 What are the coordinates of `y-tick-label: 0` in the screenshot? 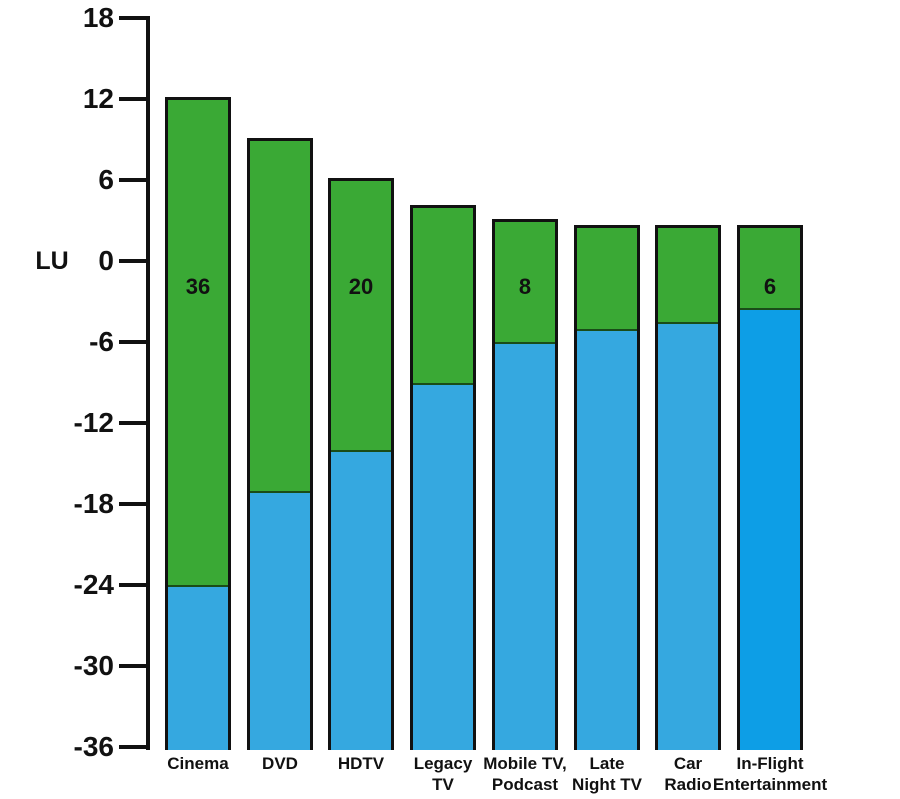 It's located at (106, 260).